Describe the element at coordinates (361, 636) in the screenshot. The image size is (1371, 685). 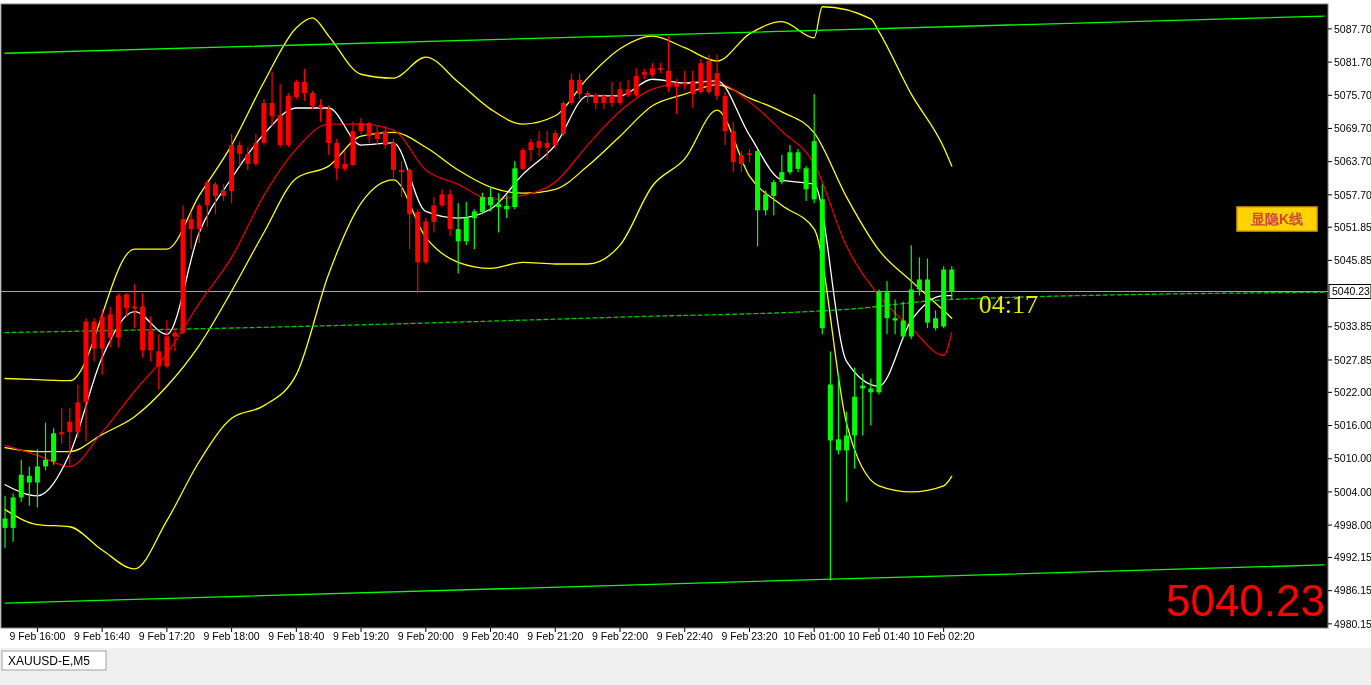
I see `x-tick-label: 9 Feb 19:20` at that location.